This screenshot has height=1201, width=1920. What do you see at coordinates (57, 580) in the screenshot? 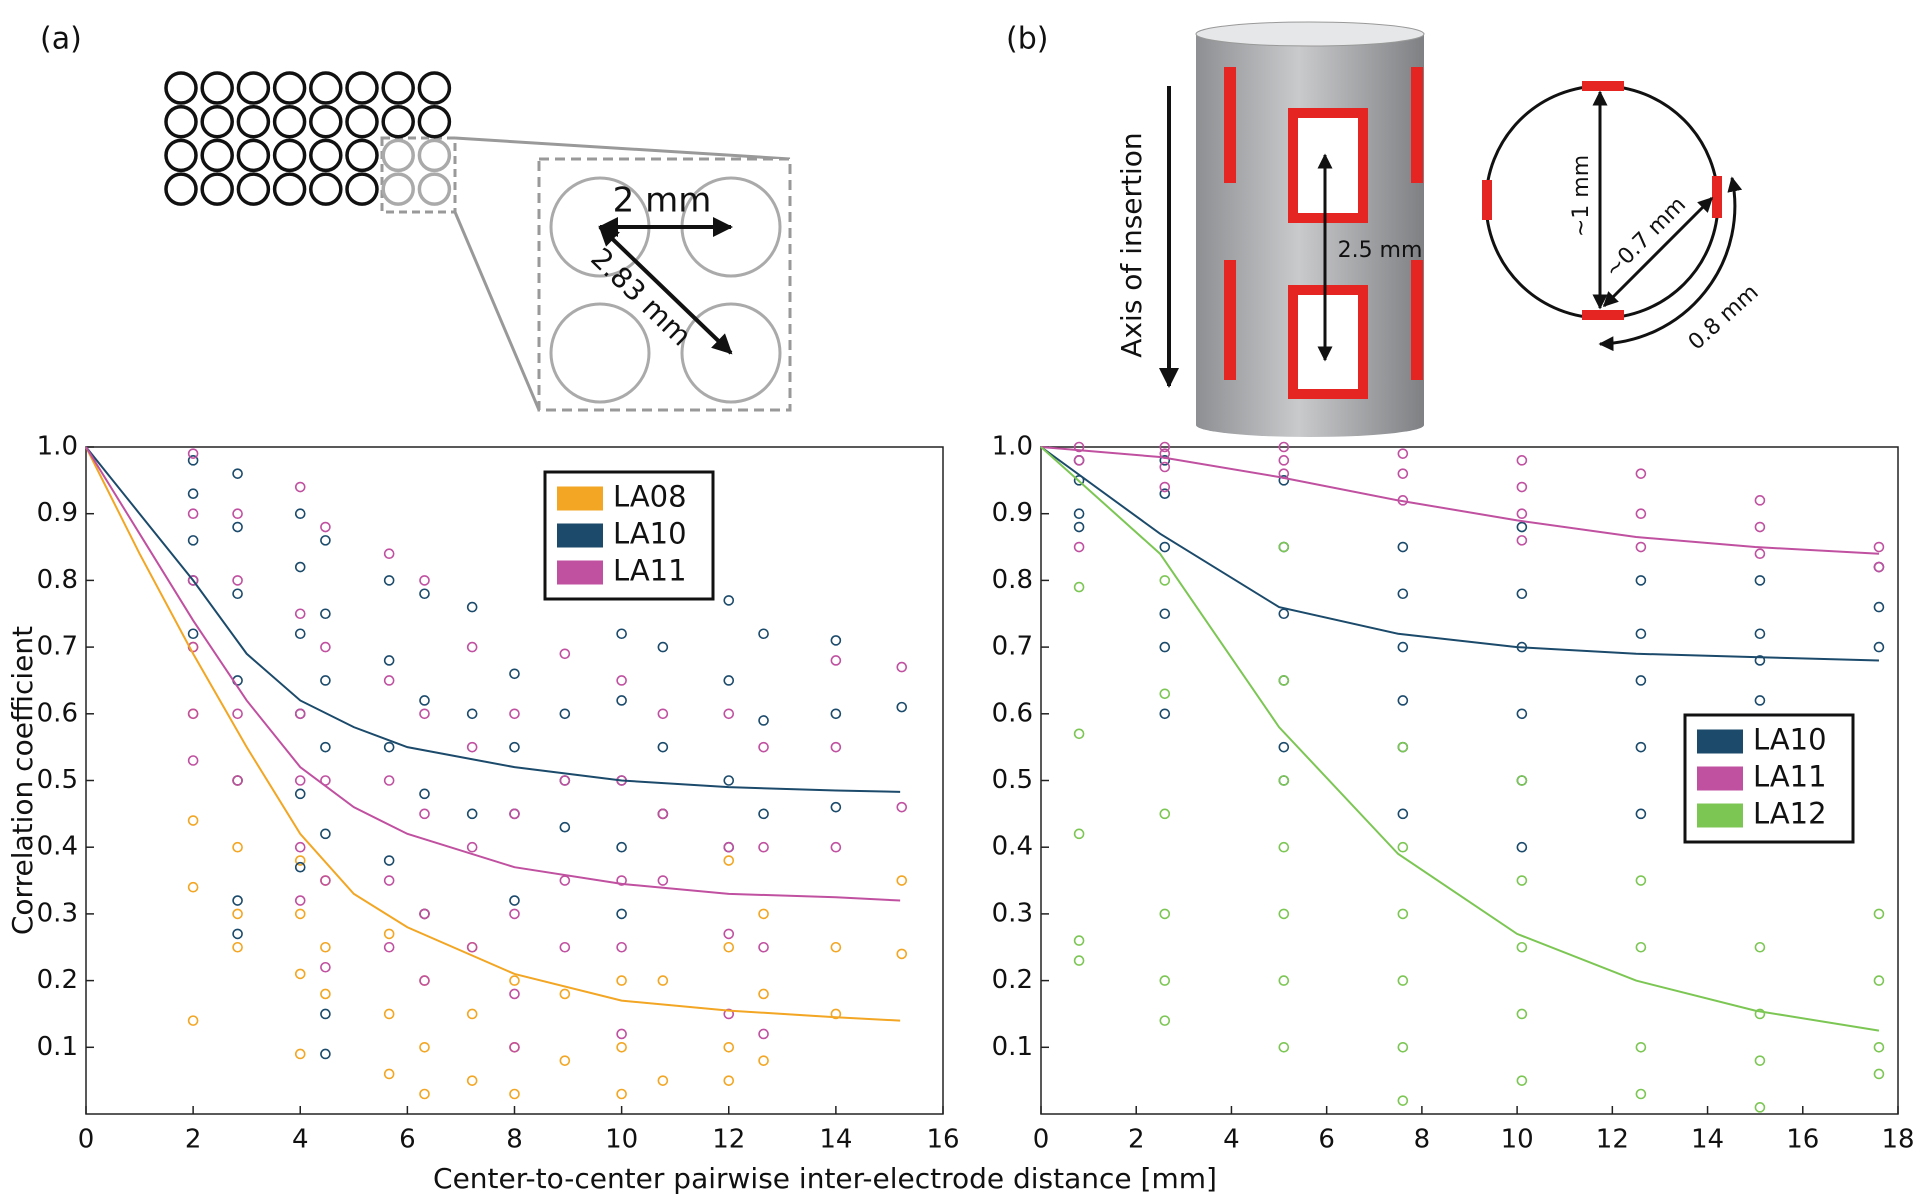
I see `y-tick-label: 0.8` at bounding box center [57, 580].